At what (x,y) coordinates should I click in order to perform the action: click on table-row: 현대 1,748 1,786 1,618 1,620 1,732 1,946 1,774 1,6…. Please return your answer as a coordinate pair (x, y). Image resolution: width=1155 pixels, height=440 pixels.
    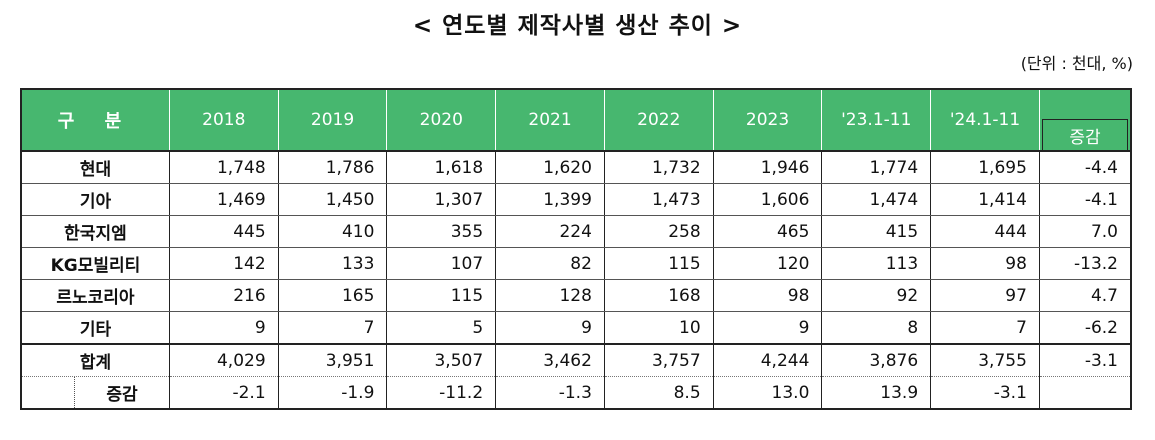
    Looking at the image, I should click on (576, 167).